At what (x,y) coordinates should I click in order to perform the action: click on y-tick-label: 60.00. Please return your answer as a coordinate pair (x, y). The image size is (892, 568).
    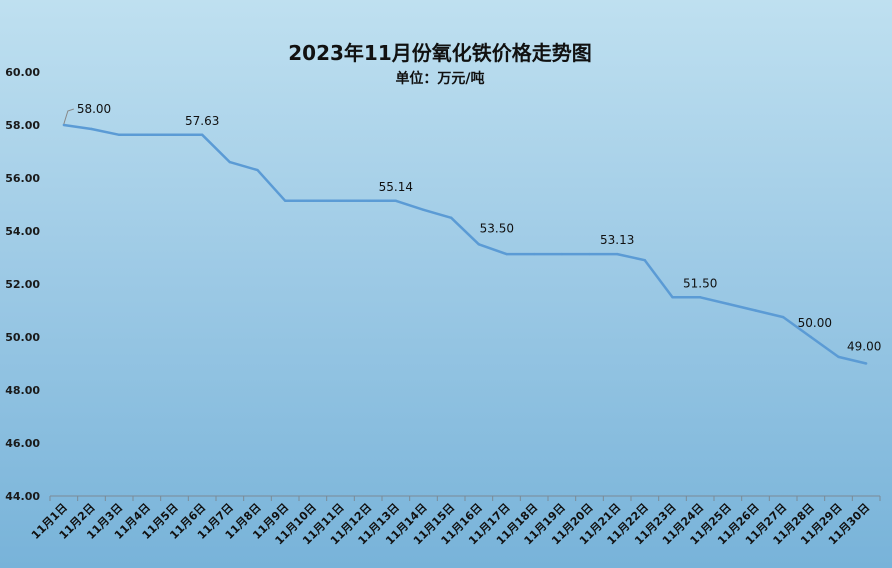
    Looking at the image, I should click on (22, 72).